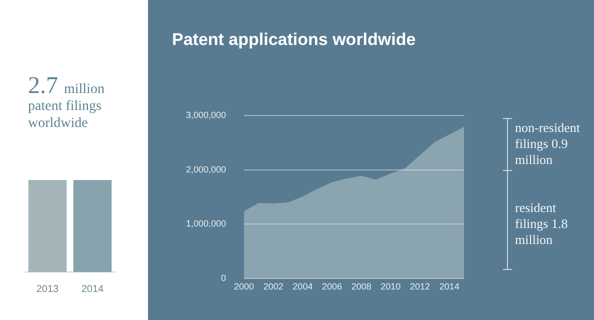  I want to click on x-tick-label: 2010, so click(390, 286).